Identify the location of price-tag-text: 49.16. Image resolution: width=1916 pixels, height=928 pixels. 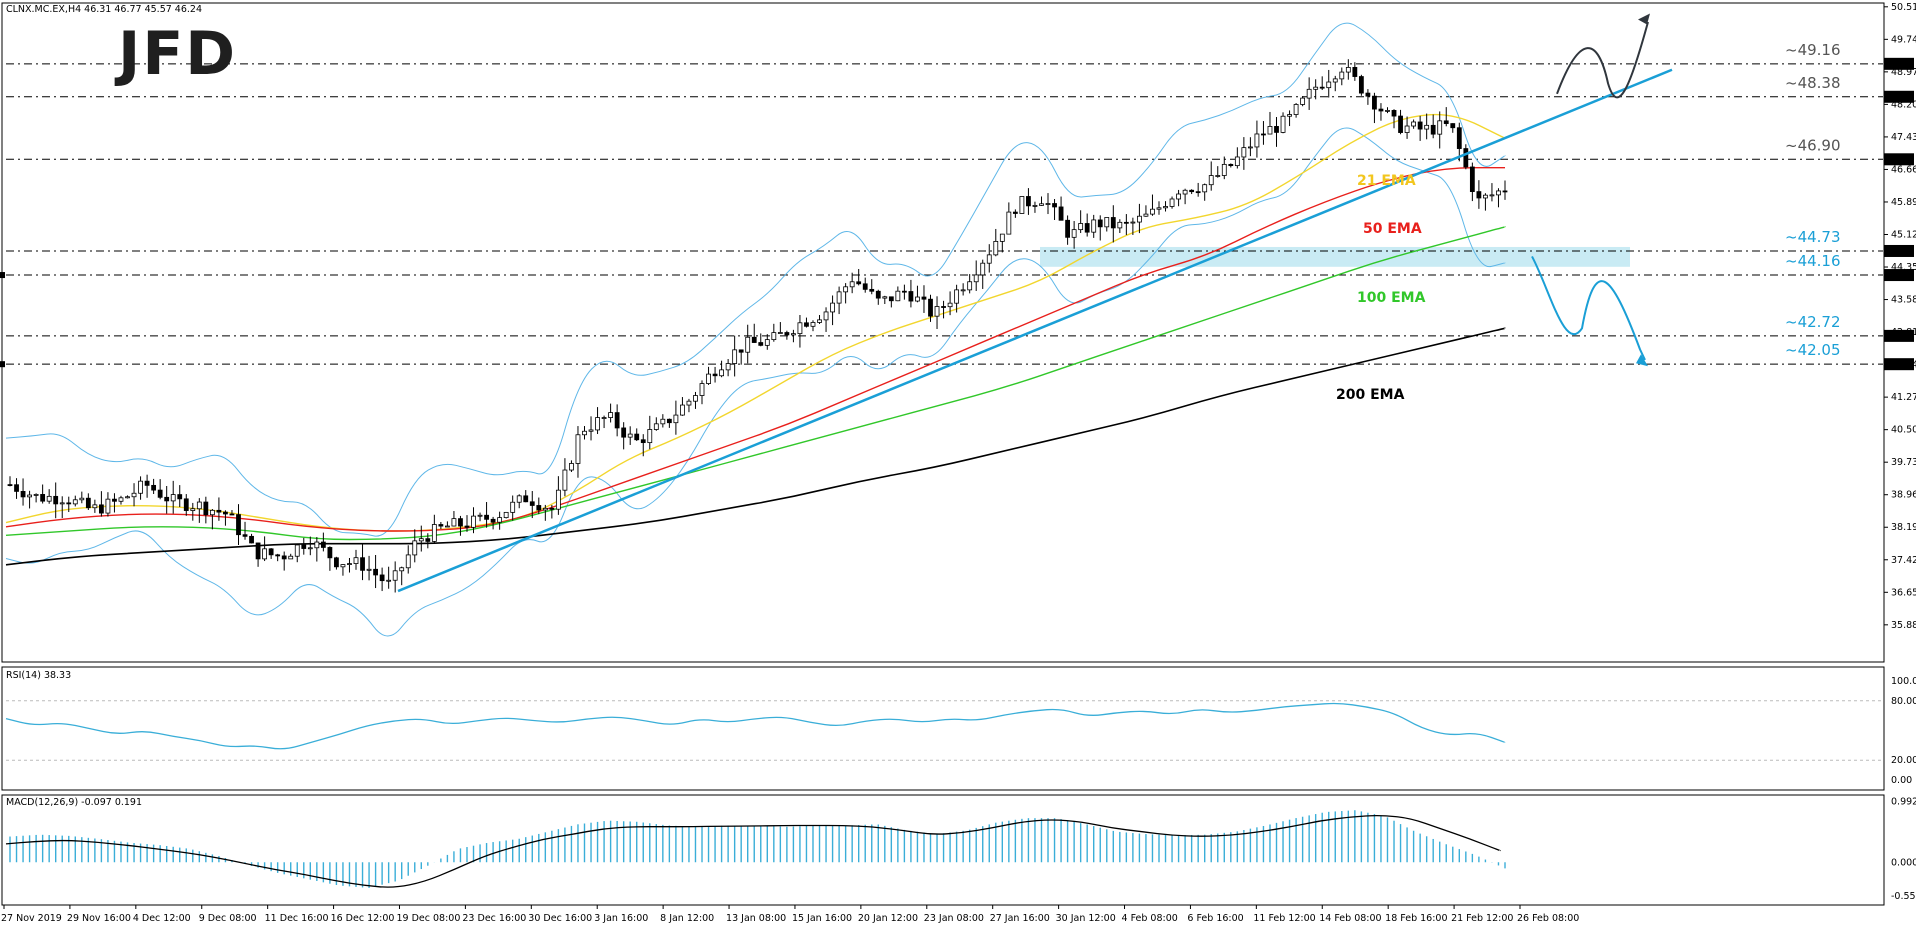
(1900, 64).